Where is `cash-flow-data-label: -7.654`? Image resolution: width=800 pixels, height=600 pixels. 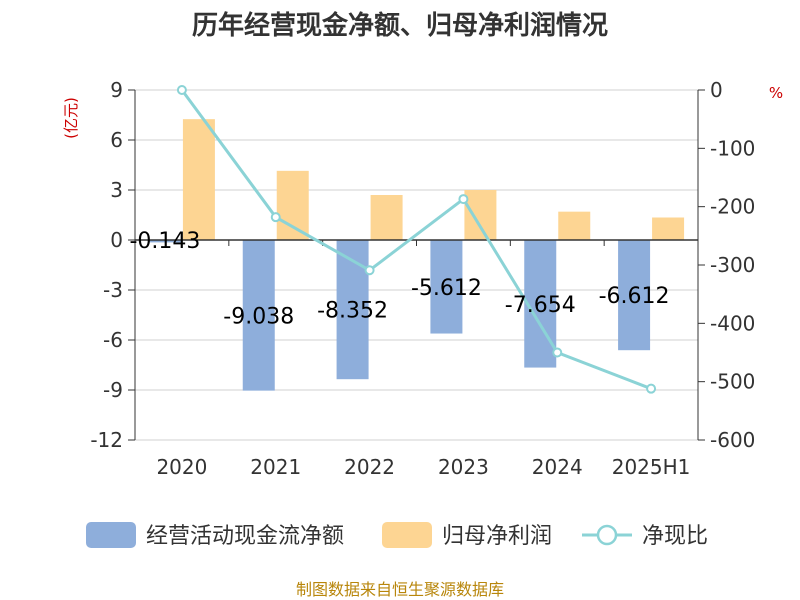 cash-flow-data-label: -7.654 is located at coordinates (540, 305).